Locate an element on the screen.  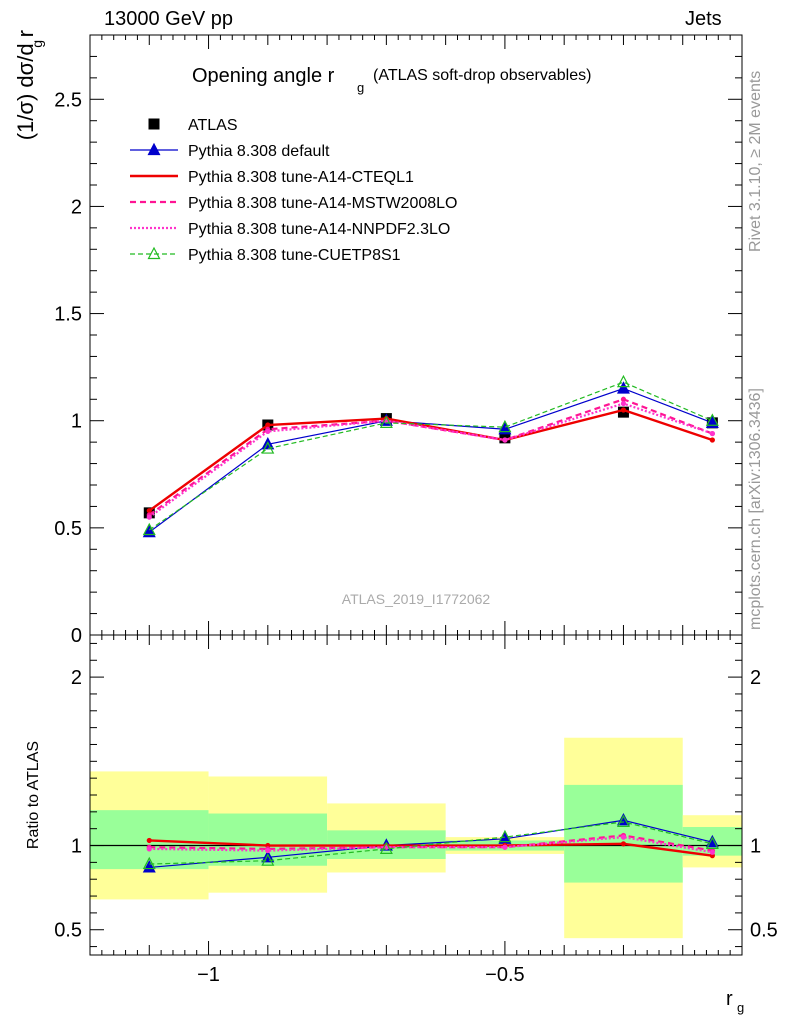
ratio-y-tick-label: 0.5 is located at coordinates (68, 931).